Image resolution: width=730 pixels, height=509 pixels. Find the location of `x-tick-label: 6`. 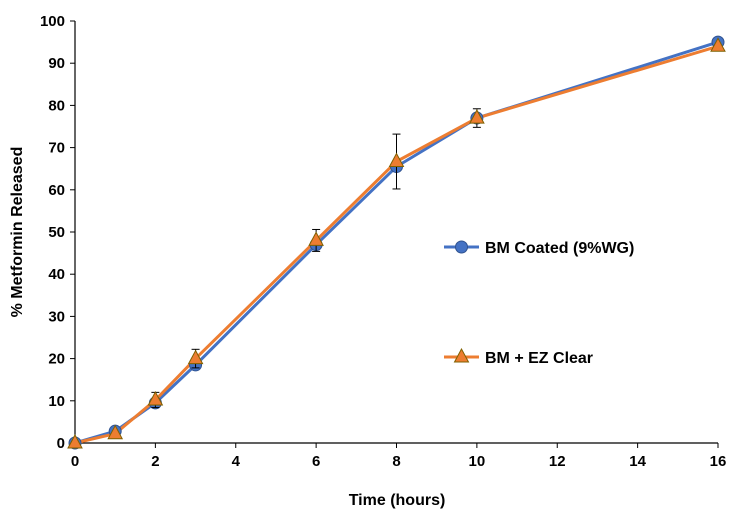

x-tick-label: 6 is located at coordinates (316, 461).